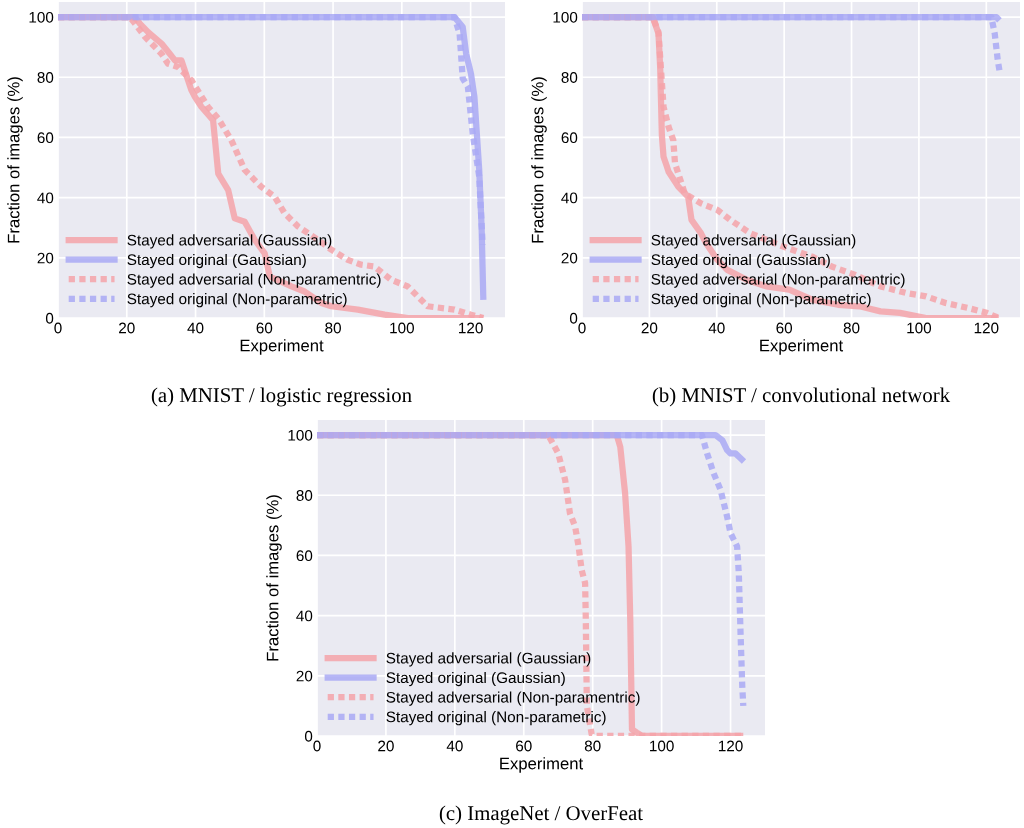 This screenshot has width=1024, height=828. What do you see at coordinates (541, 815) in the screenshot?
I see `text: (c) ImageNet / OverFeat` at bounding box center [541, 815].